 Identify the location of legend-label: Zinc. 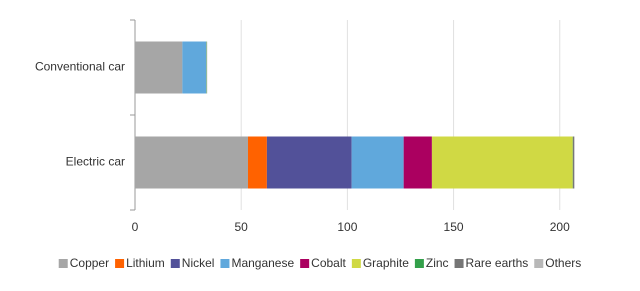
(437, 263).